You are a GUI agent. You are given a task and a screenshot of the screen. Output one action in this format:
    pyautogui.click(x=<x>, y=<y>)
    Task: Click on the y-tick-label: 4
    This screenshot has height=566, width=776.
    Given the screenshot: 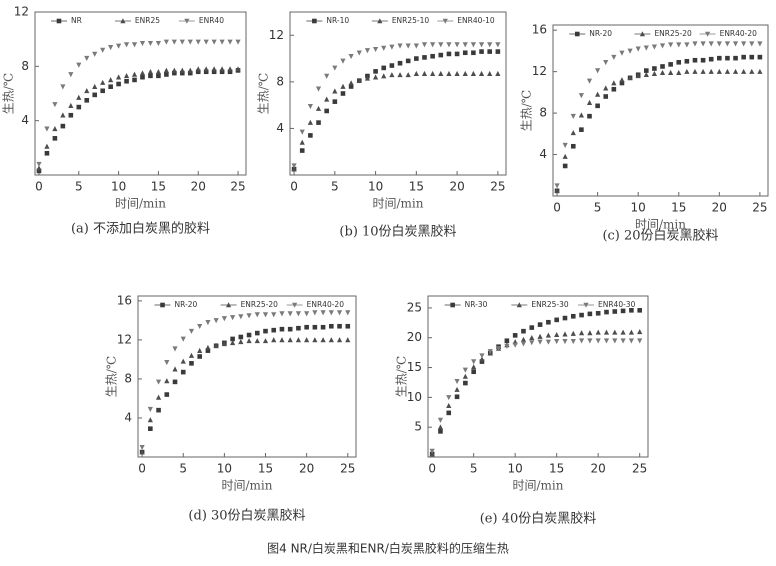 What is the action you would take?
    pyautogui.click(x=280, y=128)
    